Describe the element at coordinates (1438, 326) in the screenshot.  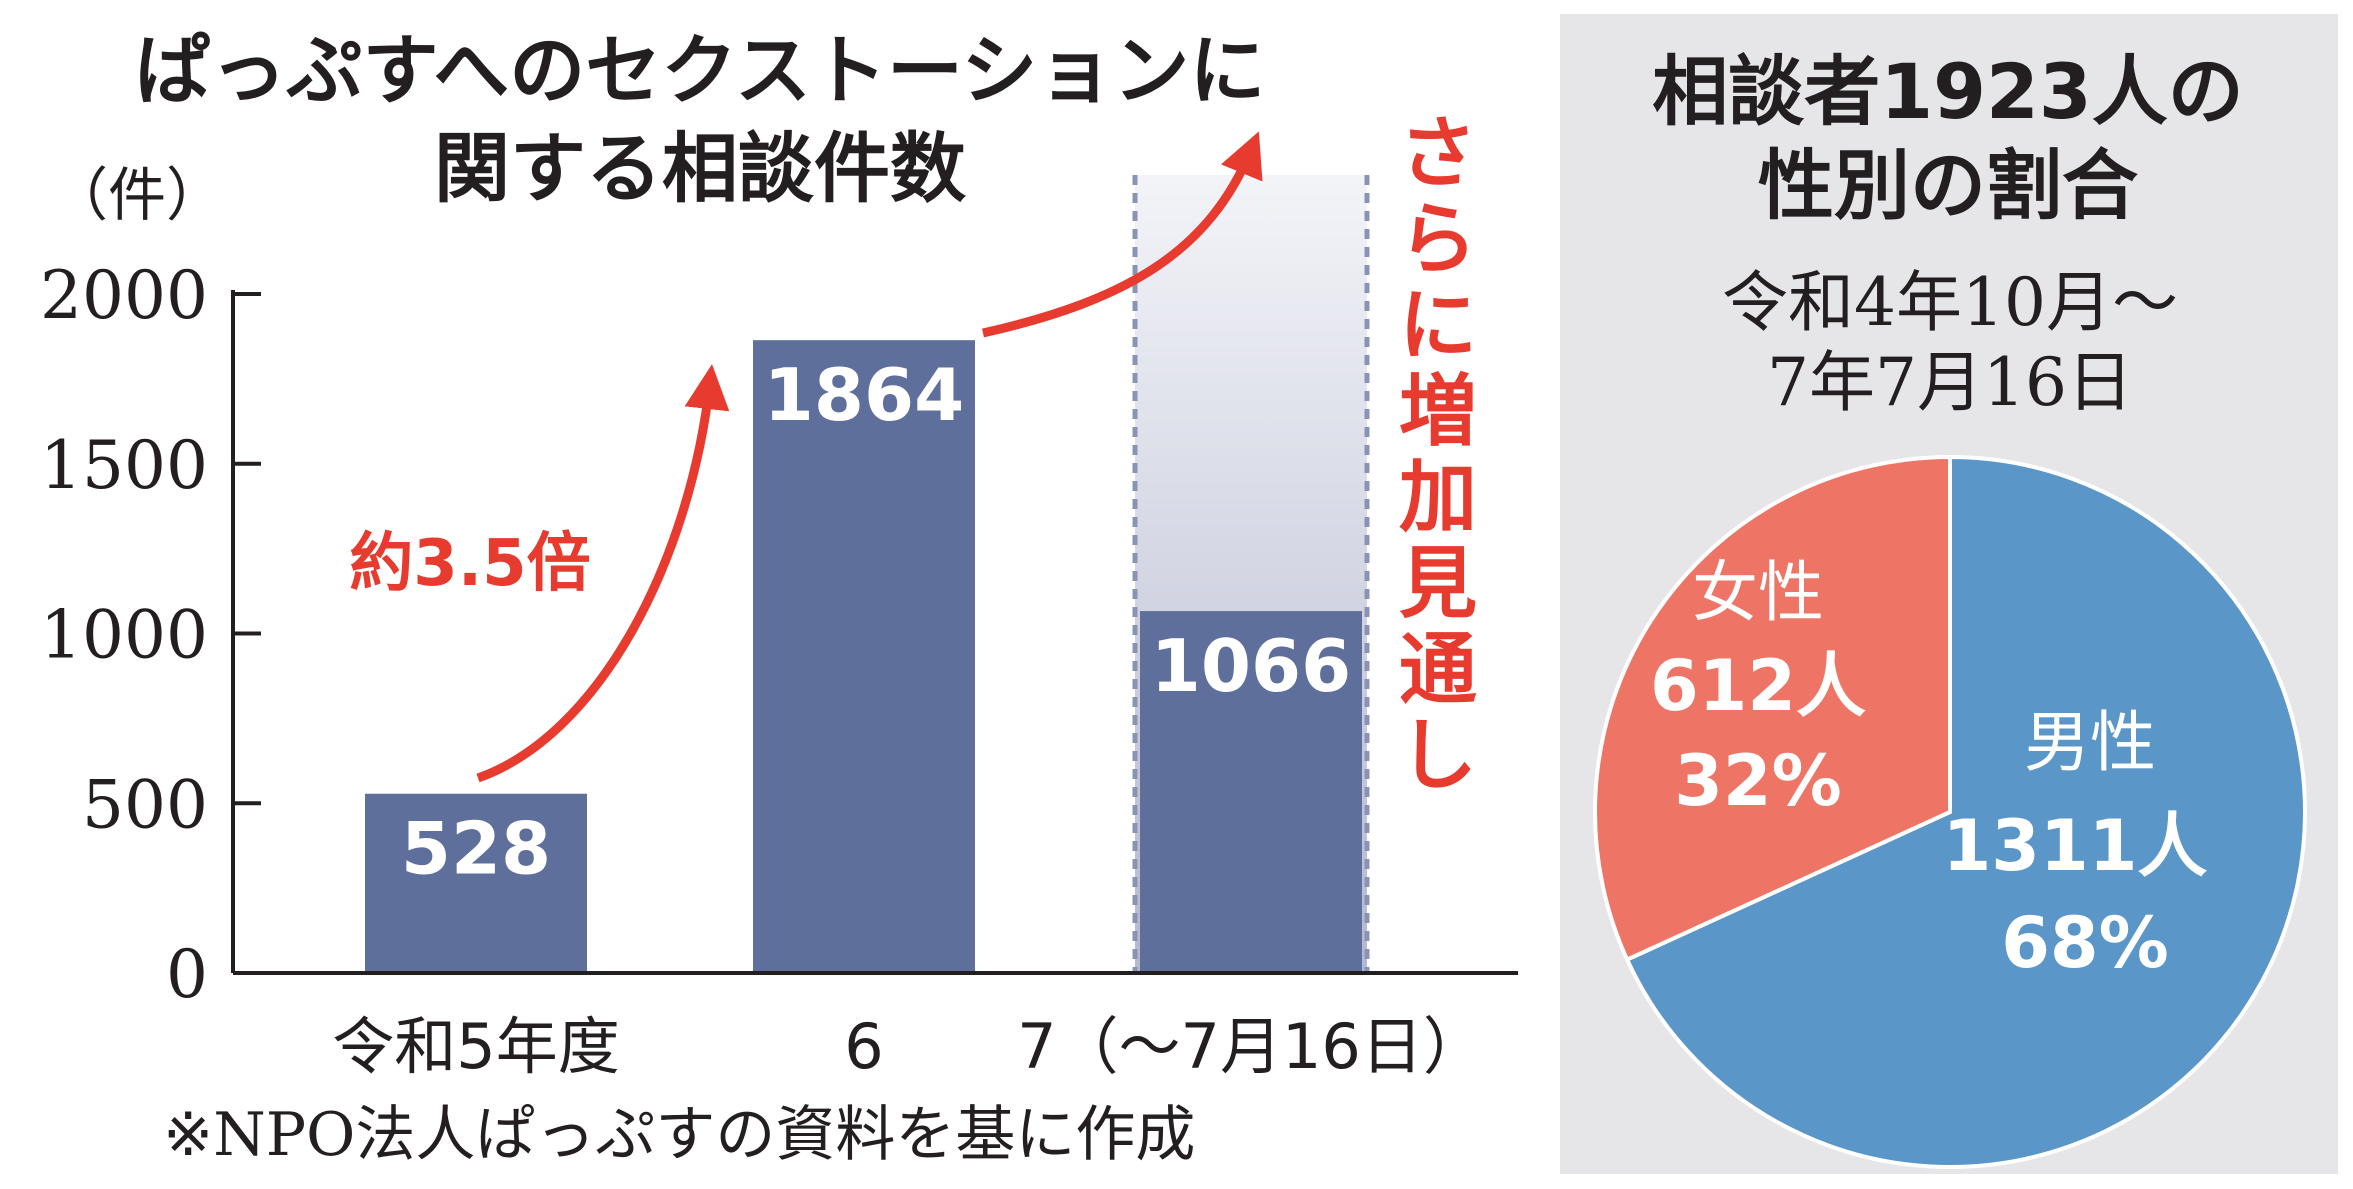
I see `projection-label-char-2: に` at that location.